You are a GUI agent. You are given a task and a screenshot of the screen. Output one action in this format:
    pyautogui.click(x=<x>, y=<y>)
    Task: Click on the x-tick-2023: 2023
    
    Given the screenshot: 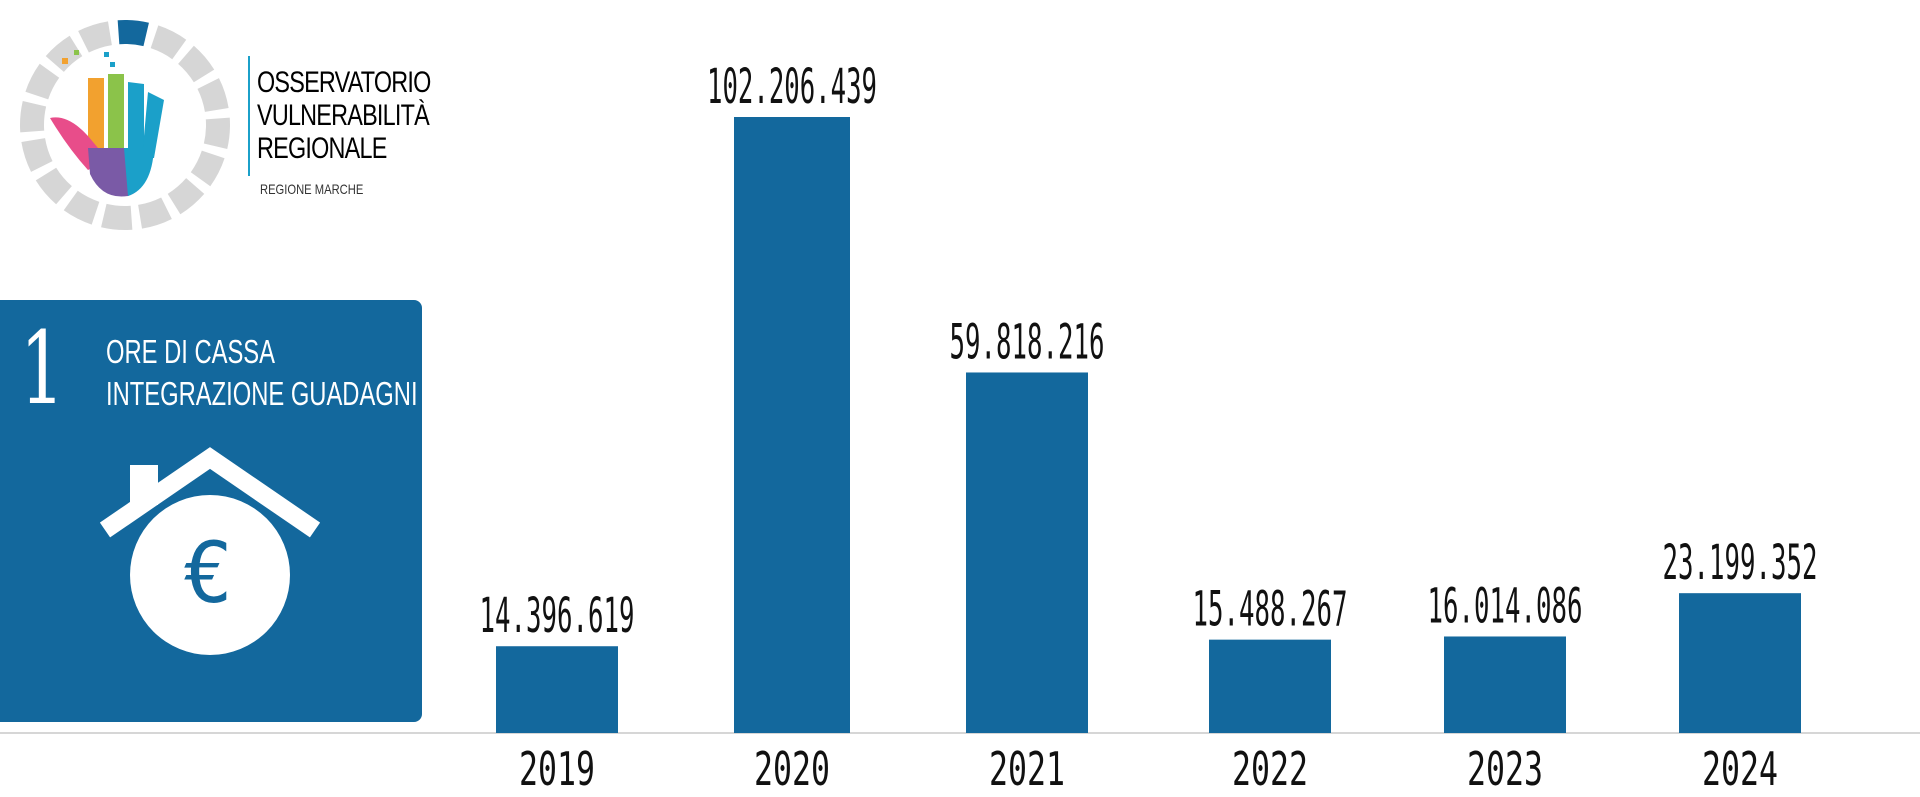 What is the action you would take?
    pyautogui.click(x=1505, y=769)
    